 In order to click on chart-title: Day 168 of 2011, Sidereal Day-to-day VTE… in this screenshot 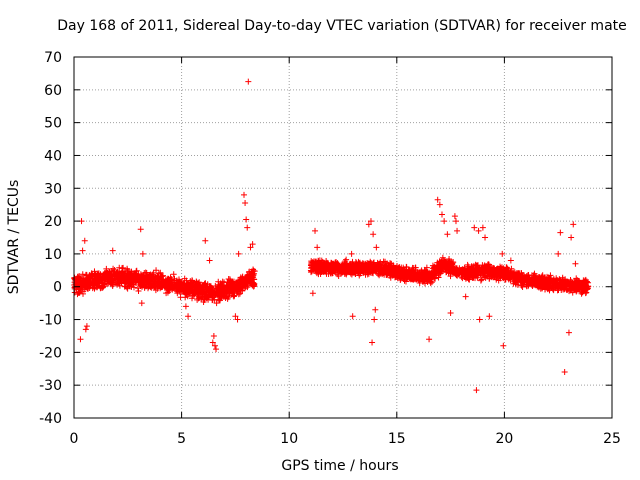, I will do `click(342, 26)`.